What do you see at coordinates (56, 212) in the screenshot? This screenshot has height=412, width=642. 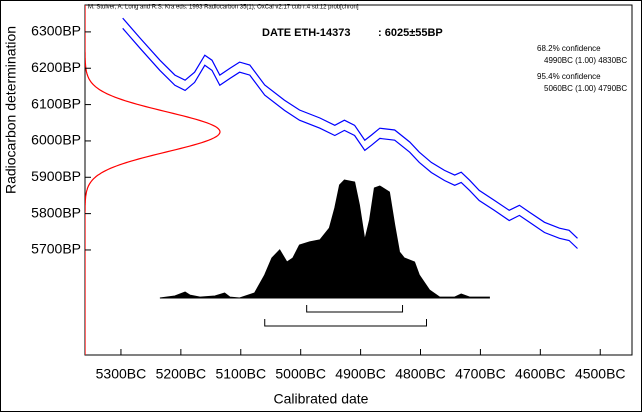 I see `y-tick-label: 5800BP` at bounding box center [56, 212].